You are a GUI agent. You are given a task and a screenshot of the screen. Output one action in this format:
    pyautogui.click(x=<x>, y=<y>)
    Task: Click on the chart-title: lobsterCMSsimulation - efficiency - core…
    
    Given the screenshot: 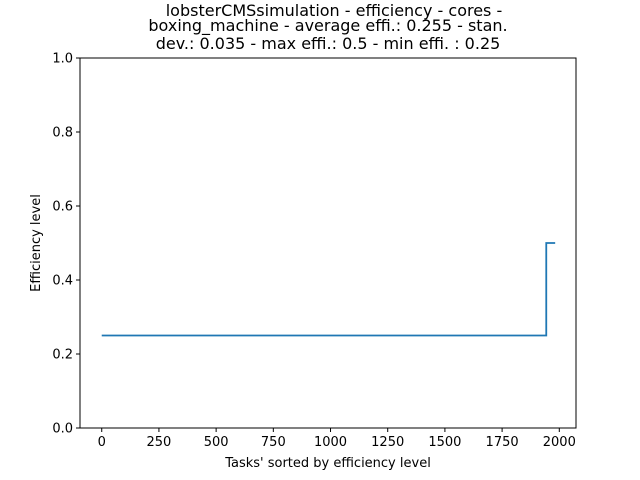 What is the action you would take?
    pyautogui.click(x=327, y=27)
    